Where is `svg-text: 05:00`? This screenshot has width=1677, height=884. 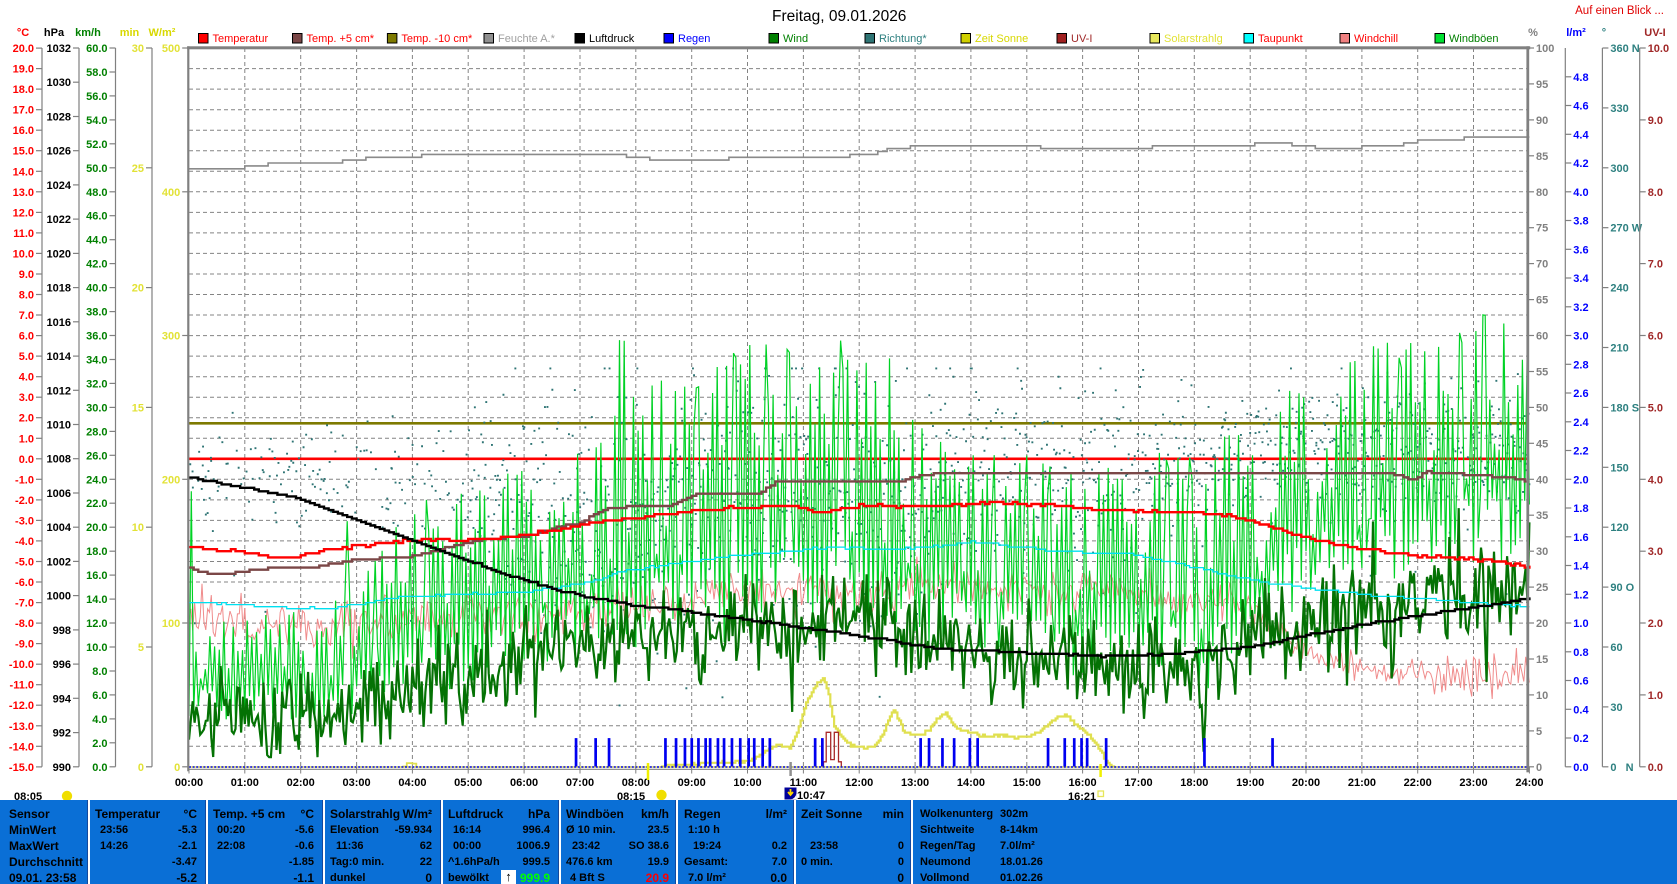
svg-text: 05:00 is located at coordinates (468, 783).